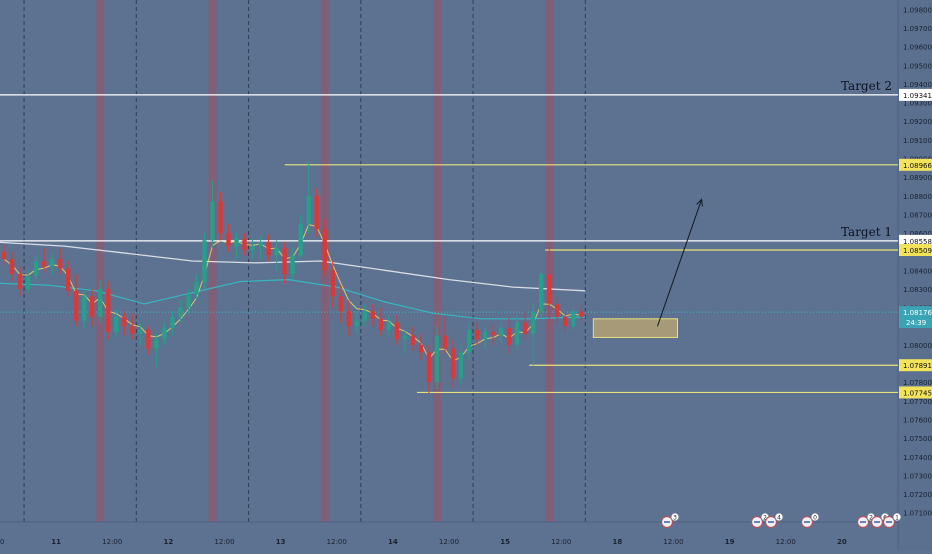 The height and width of the screenshot is (554, 932). What do you see at coordinates (815, 518) in the screenshot?
I see `event-badge-count: 0` at bounding box center [815, 518].